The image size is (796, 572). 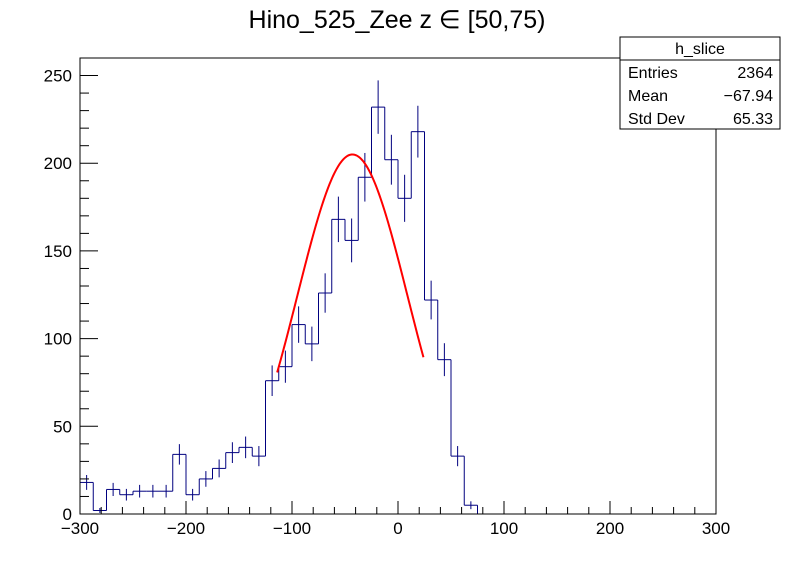 What do you see at coordinates (80, 528) in the screenshot?
I see `x-tick-label: −300` at bounding box center [80, 528].